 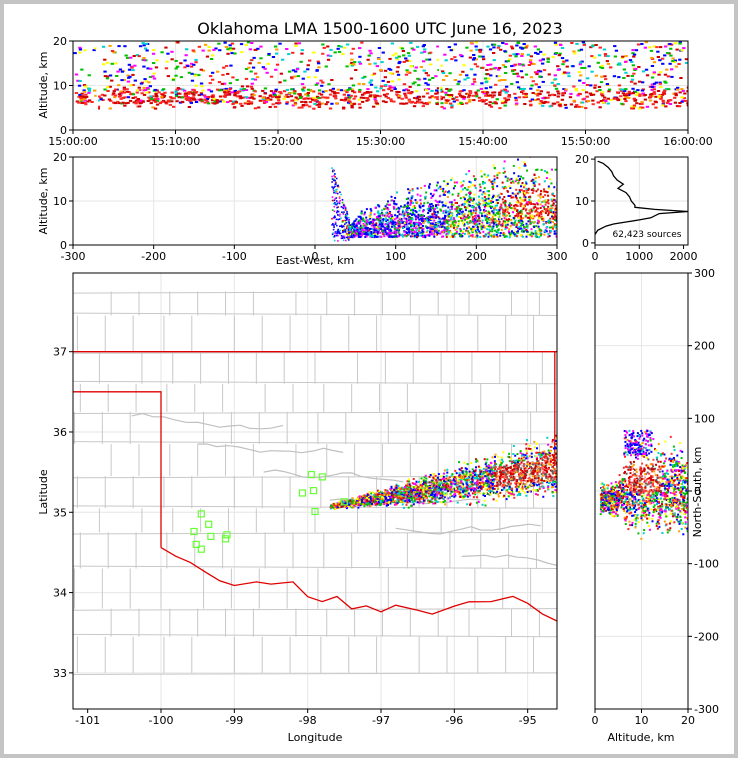 I want to click on county-boundary, so click(x=315, y=443).